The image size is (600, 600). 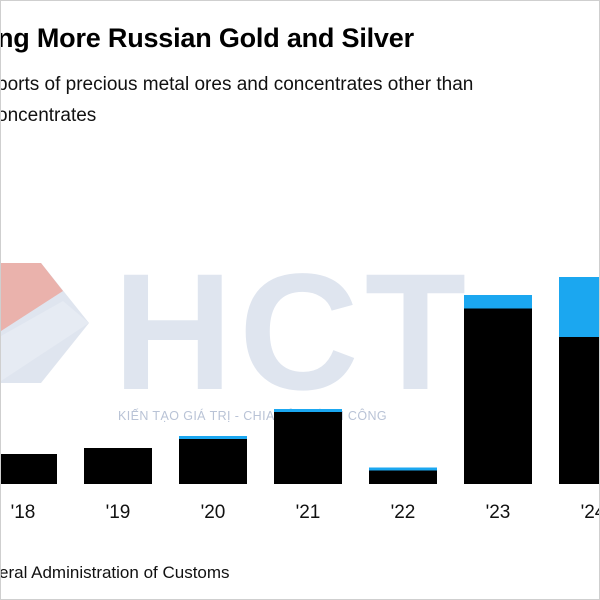 What do you see at coordinates (23, 512) in the screenshot?
I see `x-tick-label: '18` at bounding box center [23, 512].